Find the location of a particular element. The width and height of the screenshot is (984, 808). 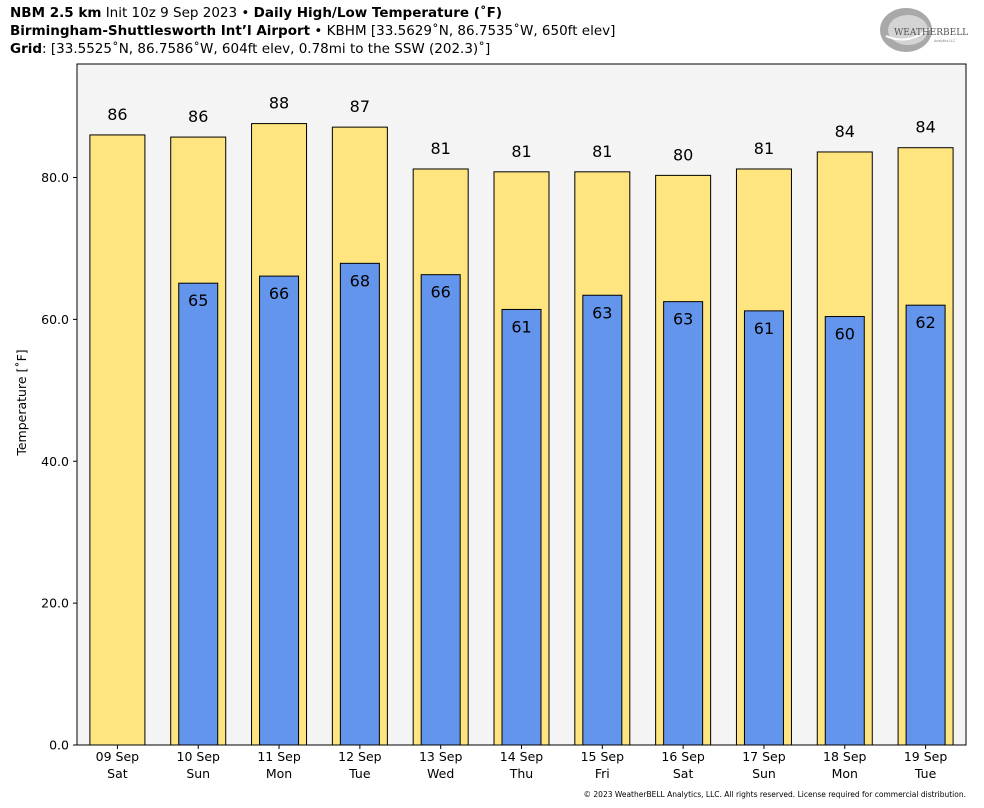

station-name: Birmingham-Shuttlesworth Int’l Airport is located at coordinates (160, 31).